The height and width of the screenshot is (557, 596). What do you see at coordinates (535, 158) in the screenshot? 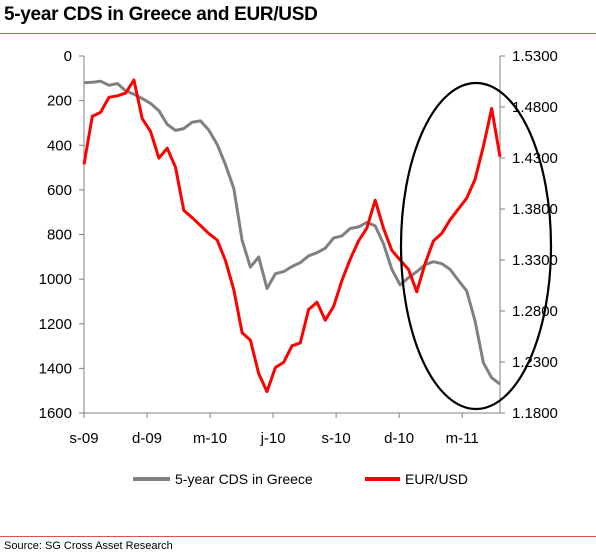
I see `right-tick-label: 1.4300` at bounding box center [535, 158].